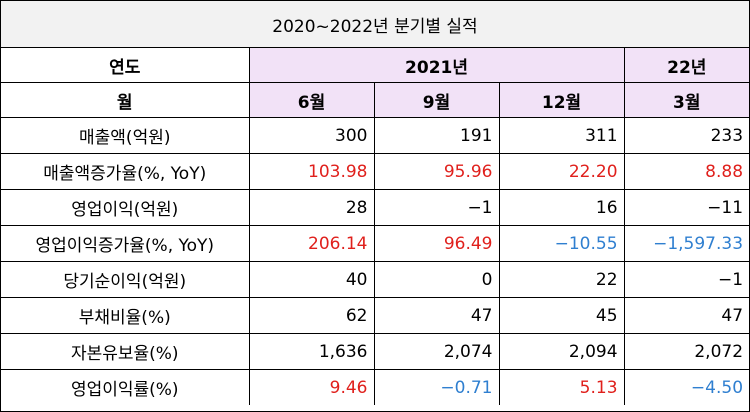 The height and width of the screenshot is (412, 750). I want to click on value-cell: 96.49, so click(436, 243).